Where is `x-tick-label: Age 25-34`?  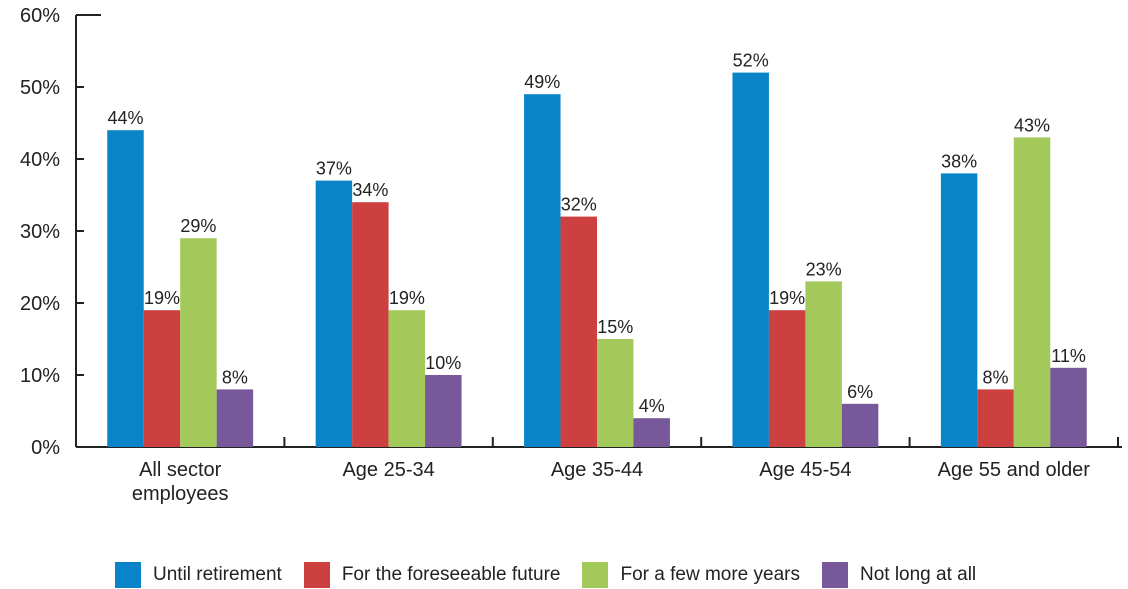 x-tick-label: Age 25-34 is located at coordinates (388, 470).